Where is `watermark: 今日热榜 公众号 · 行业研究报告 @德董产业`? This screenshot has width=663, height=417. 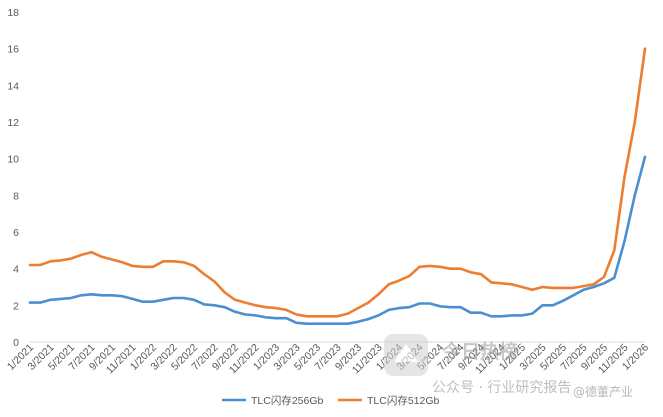 watermark: 今日热榜 公众号 · 行业研究报告 @德董产业 is located at coordinates (508, 366).